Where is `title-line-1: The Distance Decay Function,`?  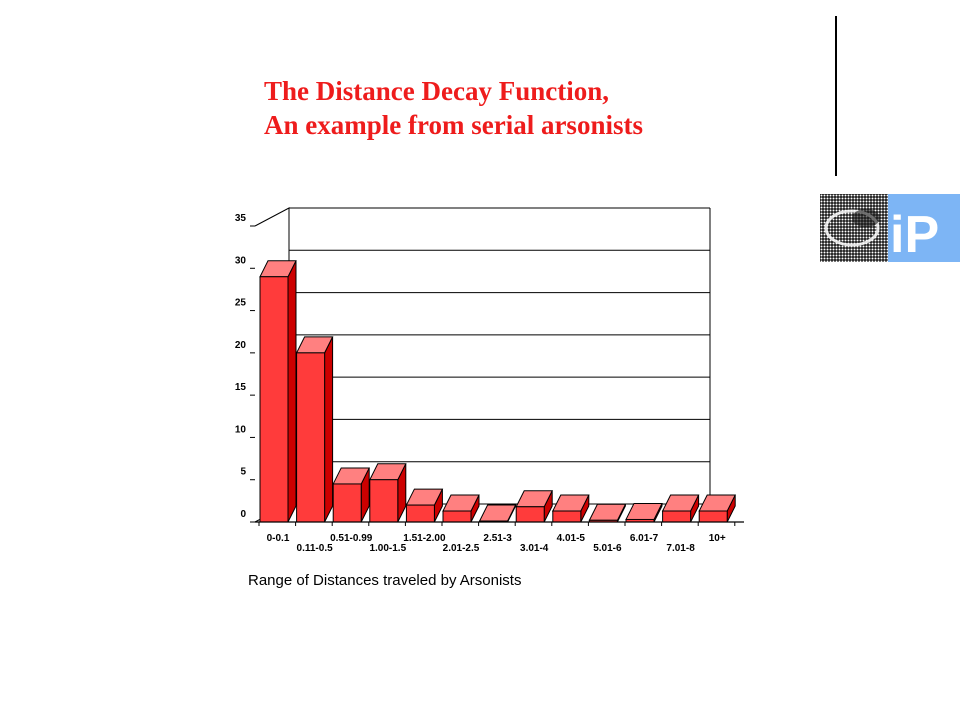
title-line-1: The Distance Decay Function, is located at coordinates (436, 91).